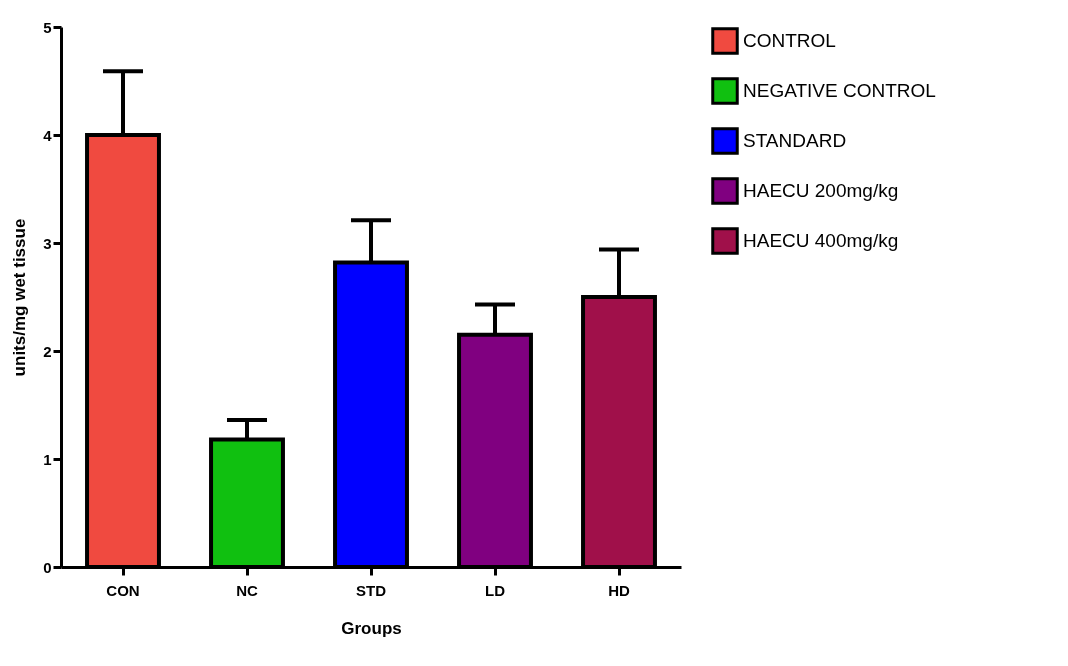 The width and height of the screenshot is (1068, 666). I want to click on legend-label: HAECU 400mg/kg, so click(821, 240).